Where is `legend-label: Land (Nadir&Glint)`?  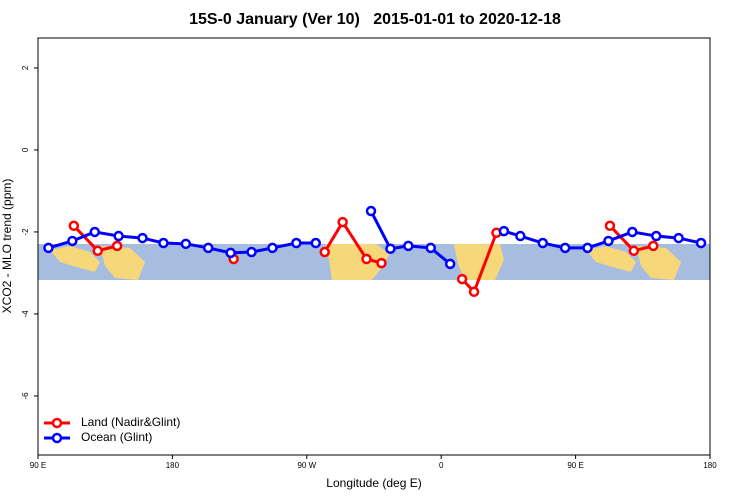
legend-label: Land (Nadir&Glint) is located at coordinates (130, 422).